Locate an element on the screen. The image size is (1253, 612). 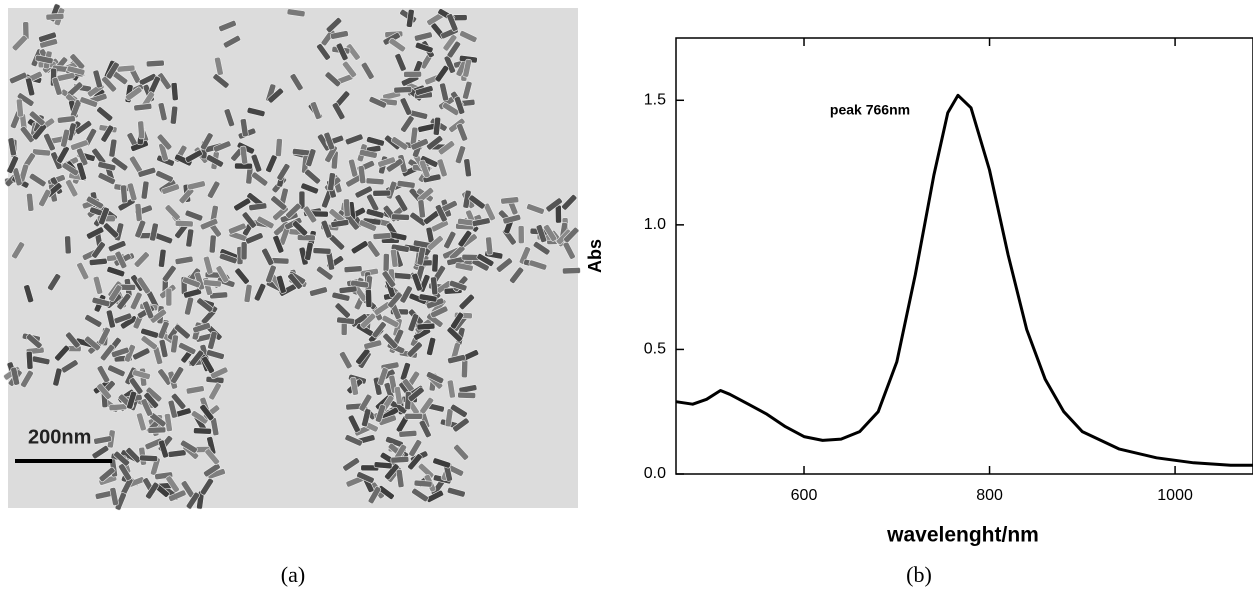
caption: (a) is located at coordinates (293, 574).